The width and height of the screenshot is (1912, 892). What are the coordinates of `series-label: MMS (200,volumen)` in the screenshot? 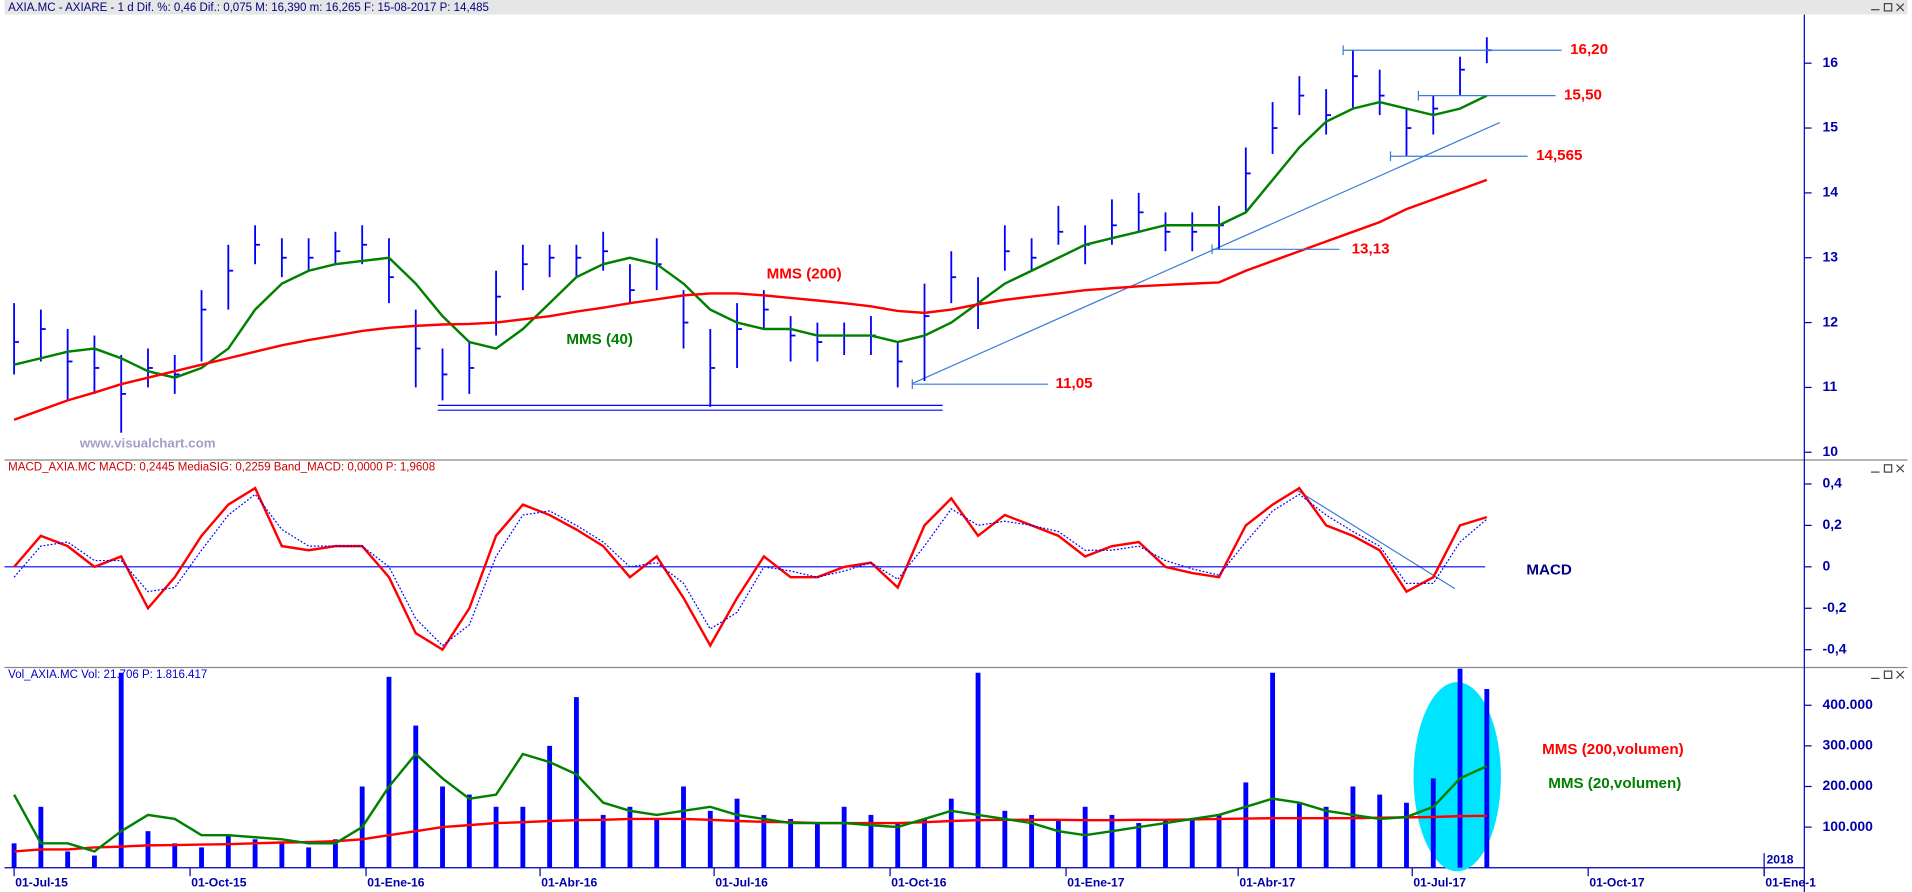 It's located at (1612, 749).